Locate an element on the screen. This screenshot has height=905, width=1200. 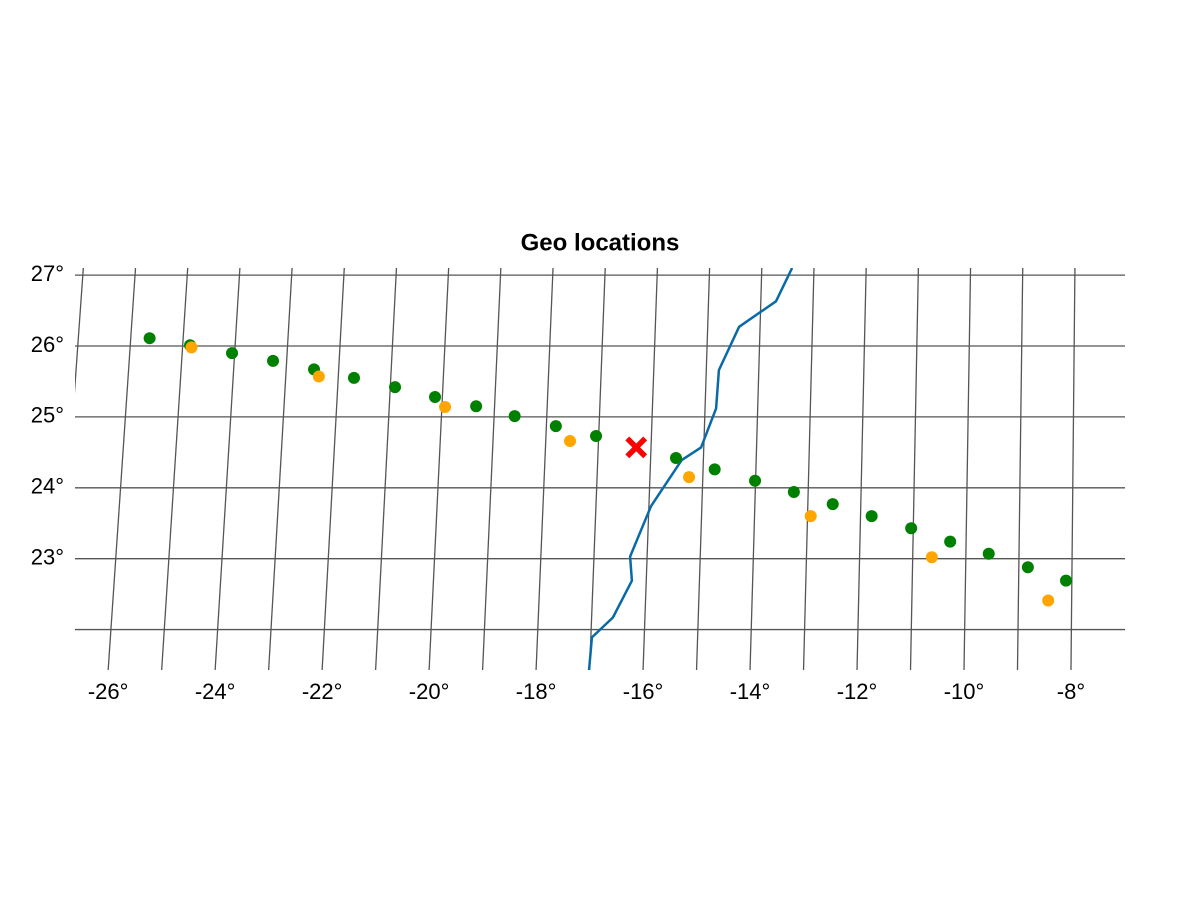
x-tick-label: -18° is located at coordinates (536, 691).